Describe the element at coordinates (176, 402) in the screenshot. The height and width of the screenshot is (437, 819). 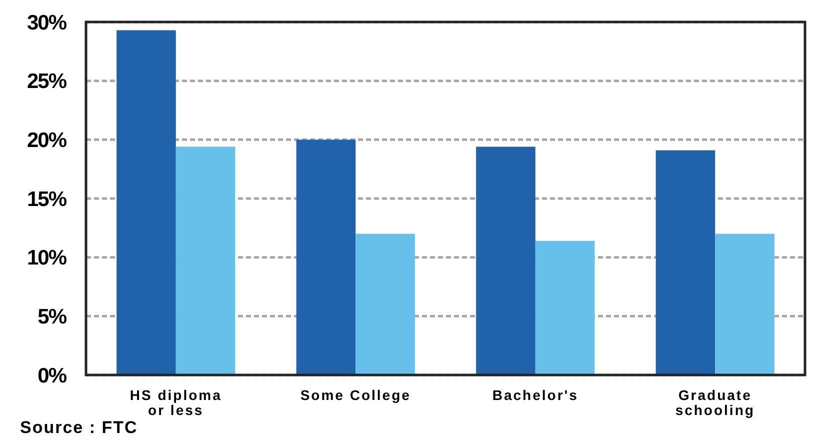
I see `x-tick-label: HS diploma or less` at that location.